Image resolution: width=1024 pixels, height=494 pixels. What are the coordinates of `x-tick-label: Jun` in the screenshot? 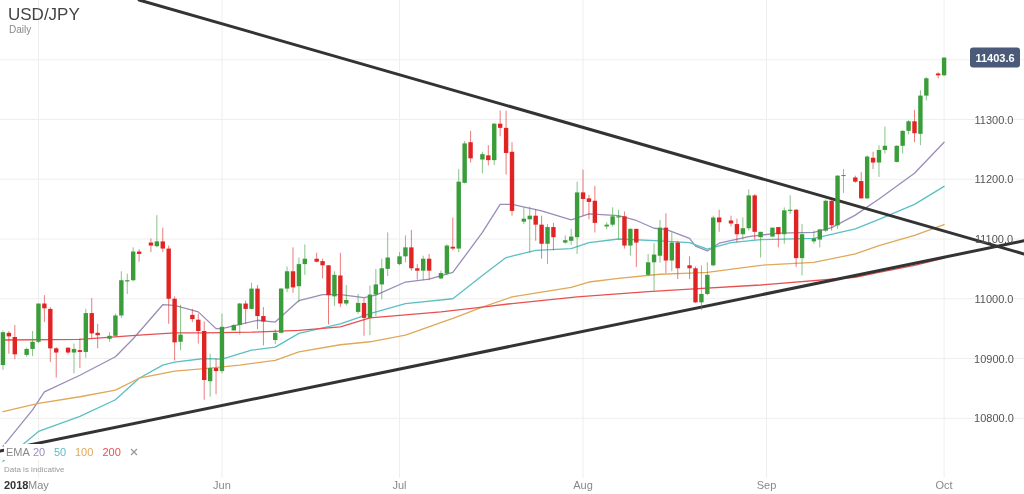 It's located at (222, 485).